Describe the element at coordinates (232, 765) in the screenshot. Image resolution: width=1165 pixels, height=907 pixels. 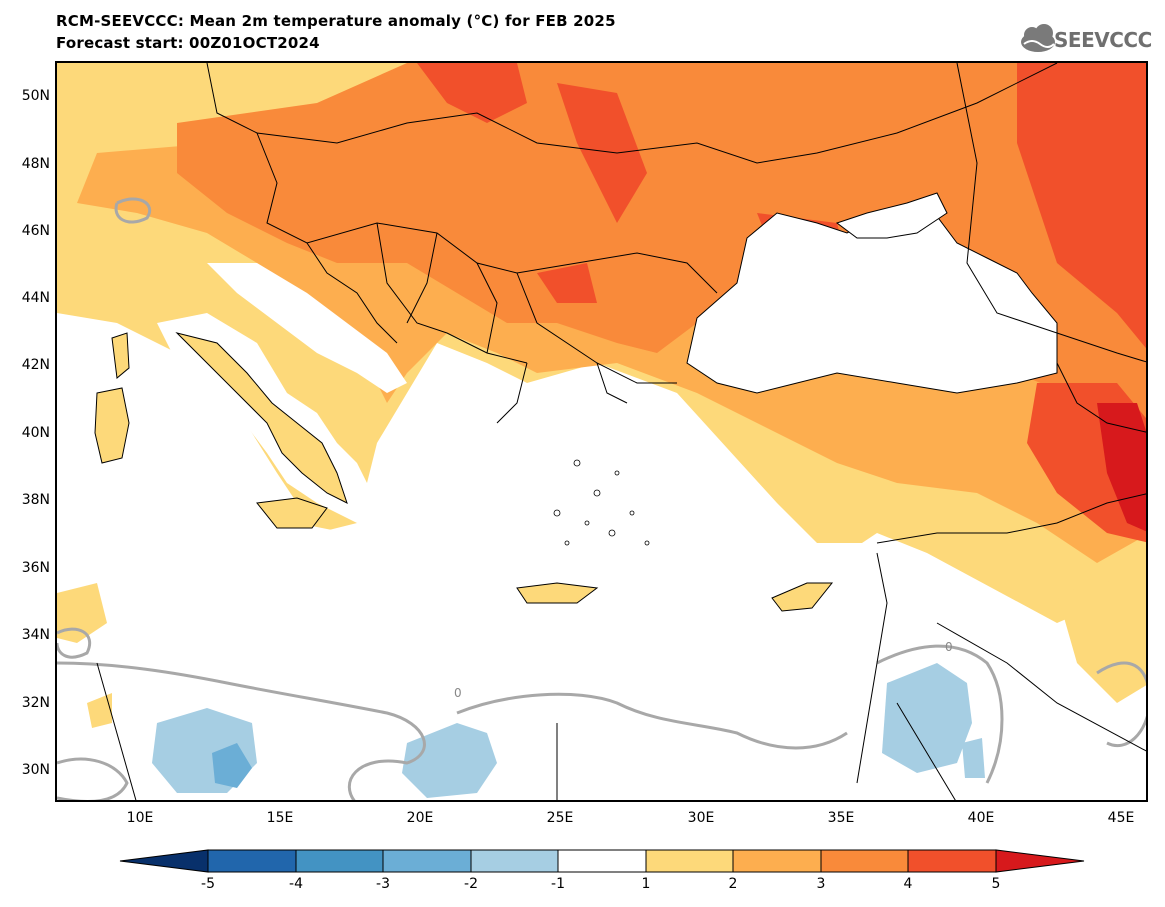
I see `anomaly-zone-neg3to2` at that location.